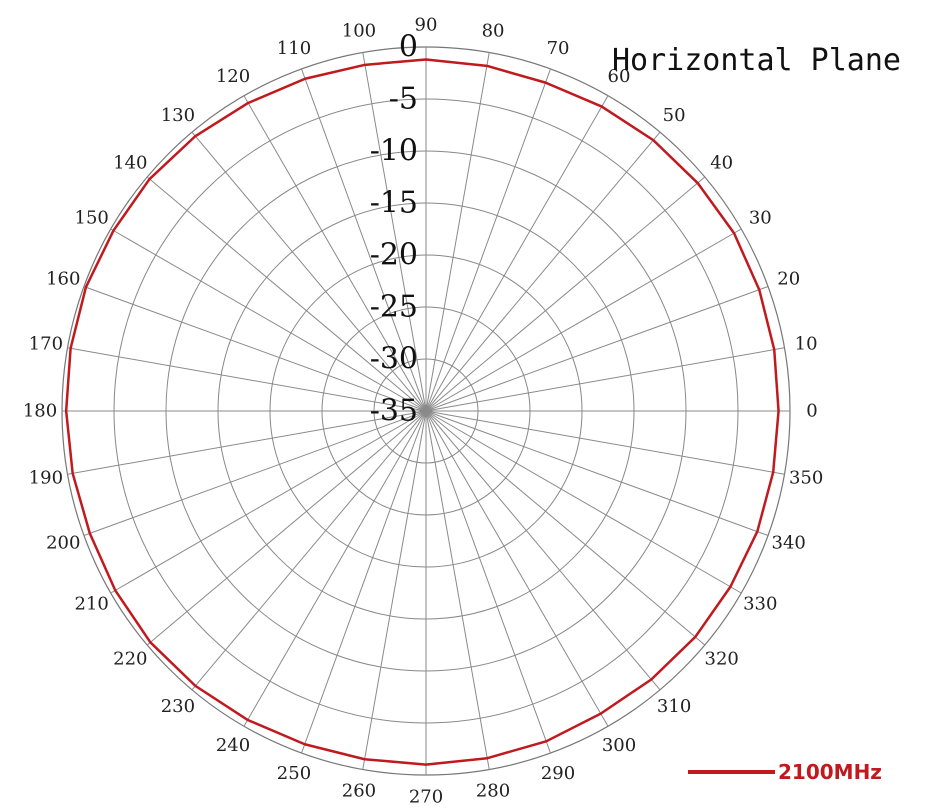  I want to click on angle-tick-label: 250, so click(294, 773).